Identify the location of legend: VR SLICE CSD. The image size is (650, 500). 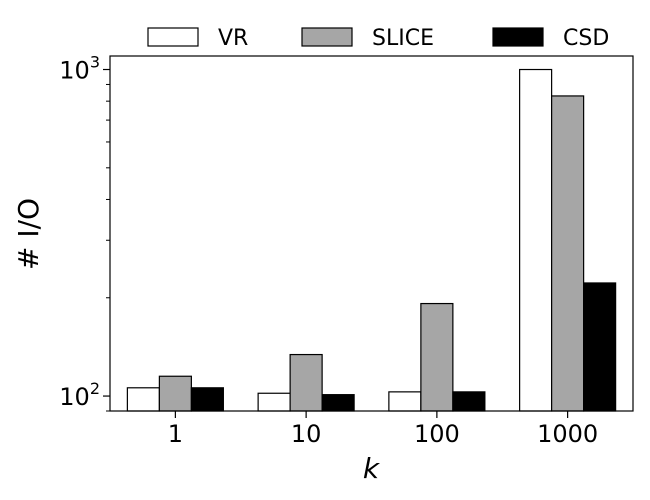
(378, 38).